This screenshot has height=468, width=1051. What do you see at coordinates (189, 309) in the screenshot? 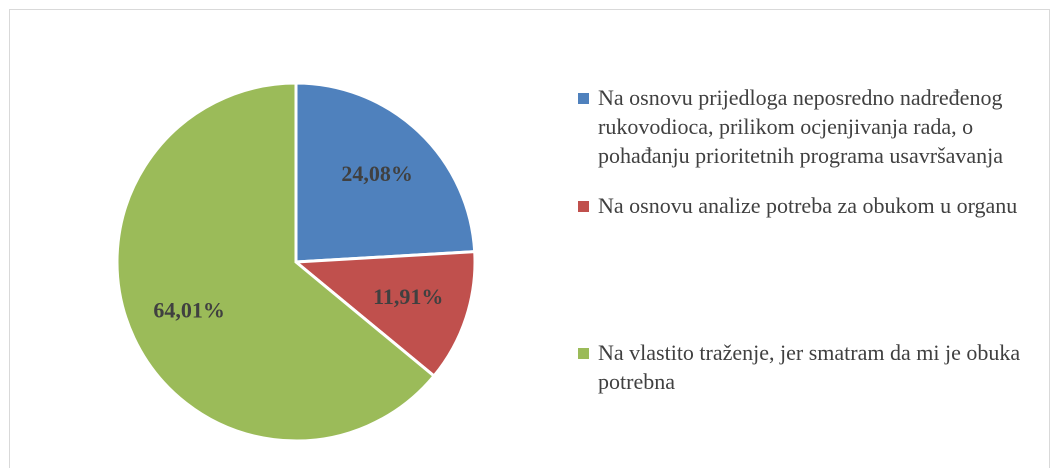
I see `data-label: 64,01%` at bounding box center [189, 309].